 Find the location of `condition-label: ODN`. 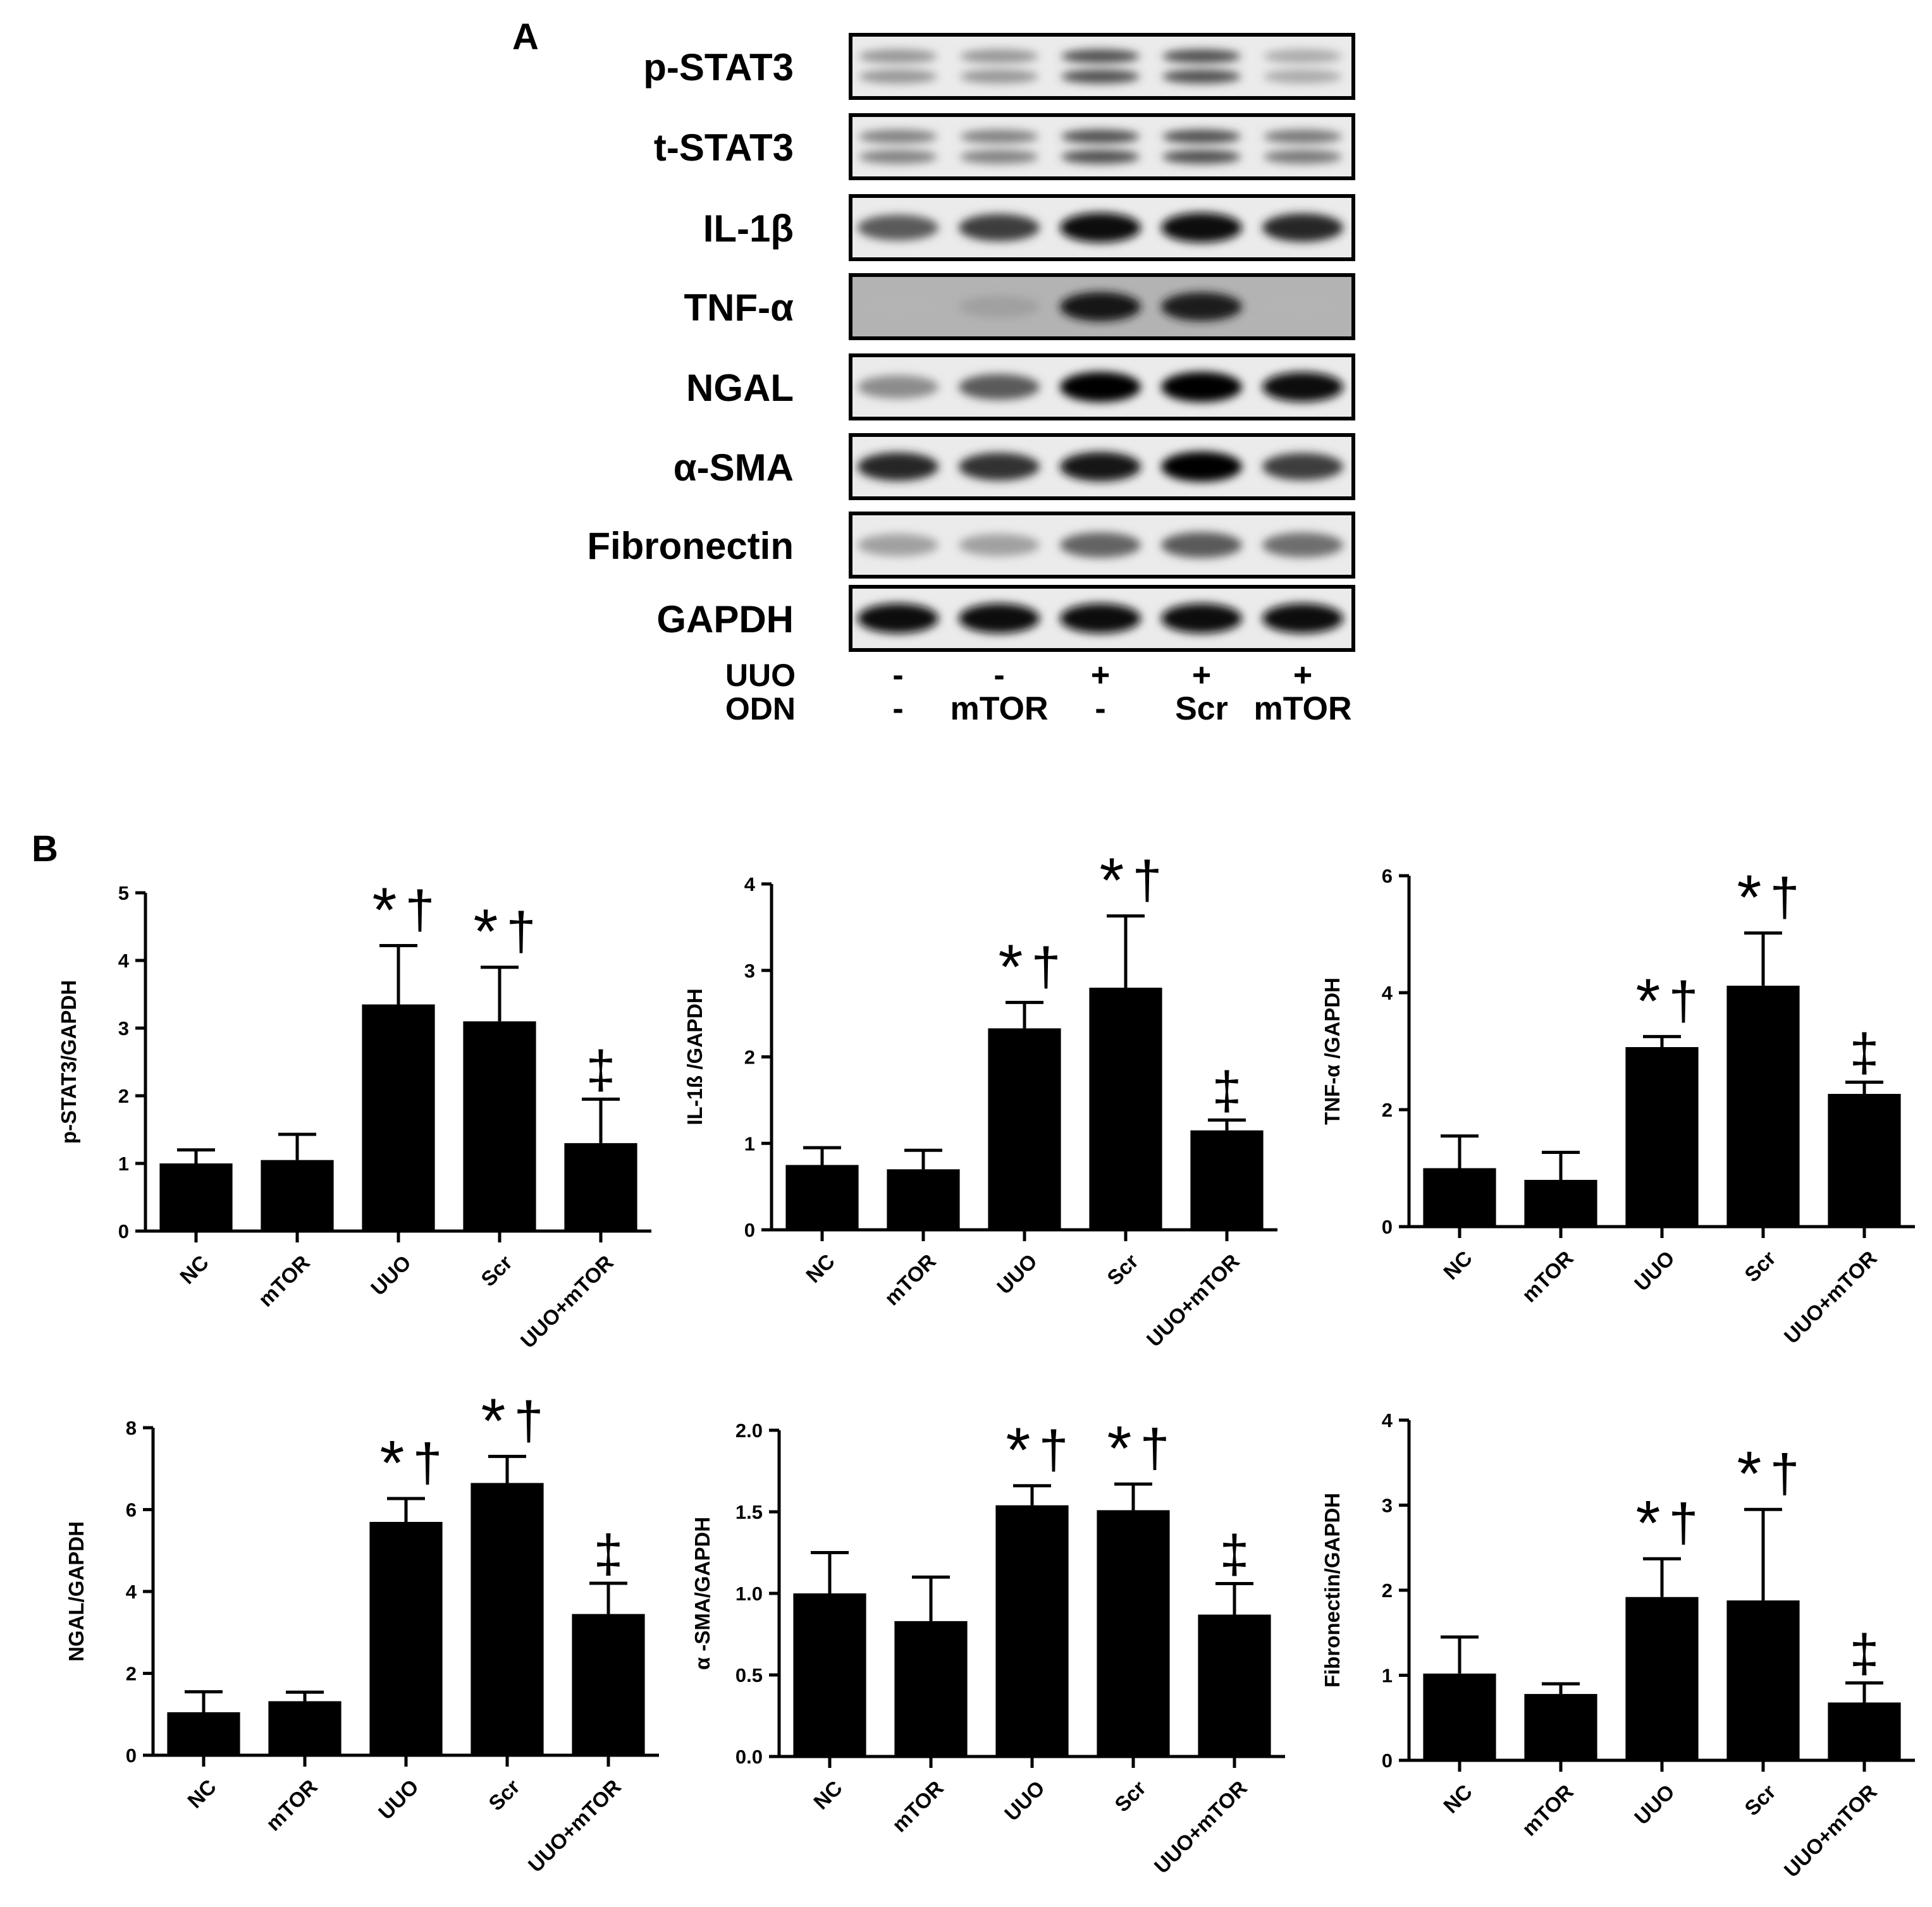

condition-label: ODN is located at coordinates (760, 709).